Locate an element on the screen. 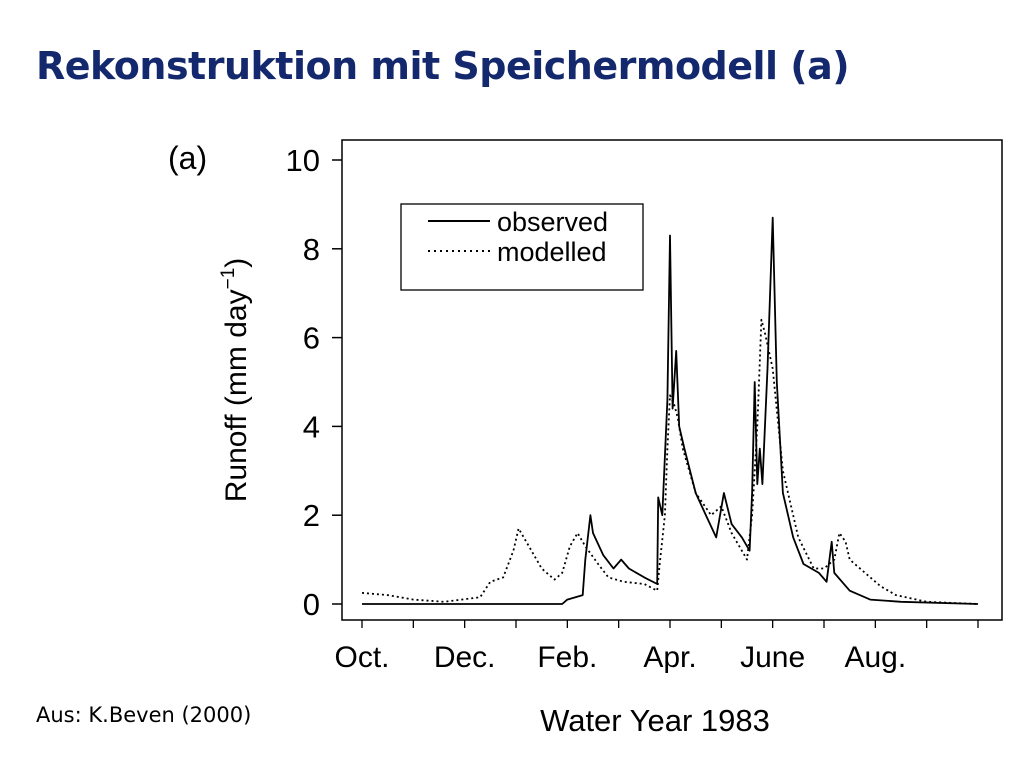  x-tick-label-dec: Dec. is located at coordinates (465, 657).